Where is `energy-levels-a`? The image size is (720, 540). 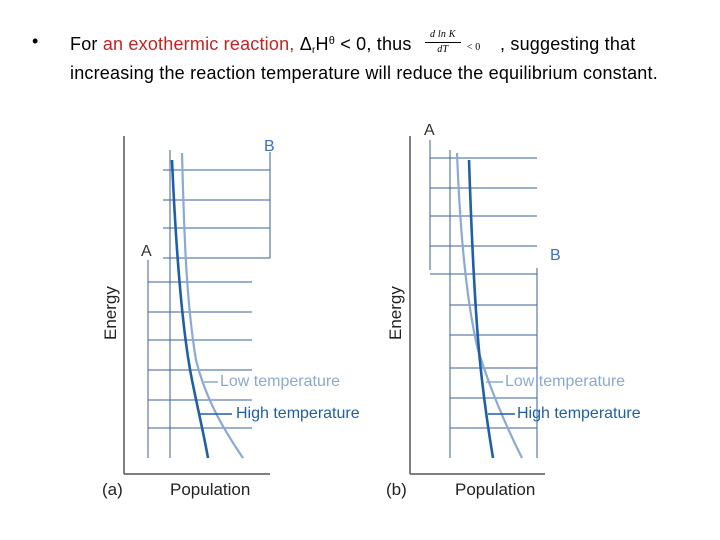 energy-levels-a is located at coordinates (209, 304).